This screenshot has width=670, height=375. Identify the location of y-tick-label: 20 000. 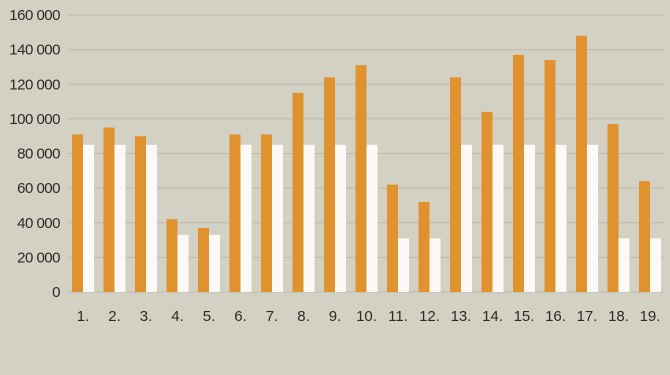
(38, 257).